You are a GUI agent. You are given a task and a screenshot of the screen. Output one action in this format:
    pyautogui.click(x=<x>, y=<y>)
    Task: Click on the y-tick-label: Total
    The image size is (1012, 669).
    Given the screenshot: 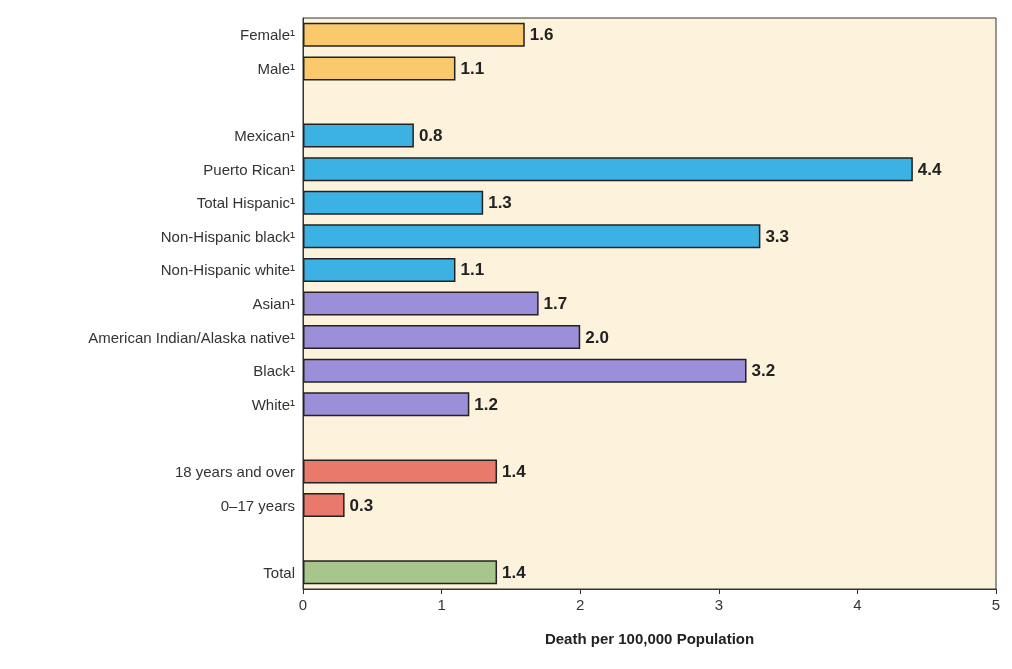 What is the action you would take?
    pyautogui.click(x=279, y=572)
    